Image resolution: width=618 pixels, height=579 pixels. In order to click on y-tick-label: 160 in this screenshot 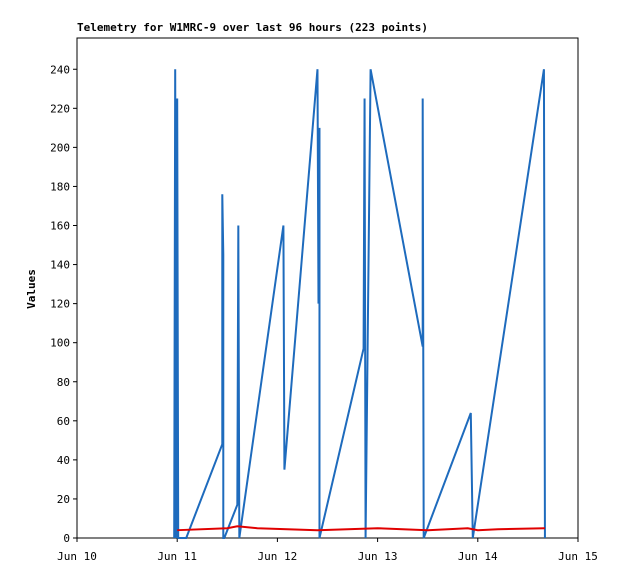, I will do `click(60, 226)`.